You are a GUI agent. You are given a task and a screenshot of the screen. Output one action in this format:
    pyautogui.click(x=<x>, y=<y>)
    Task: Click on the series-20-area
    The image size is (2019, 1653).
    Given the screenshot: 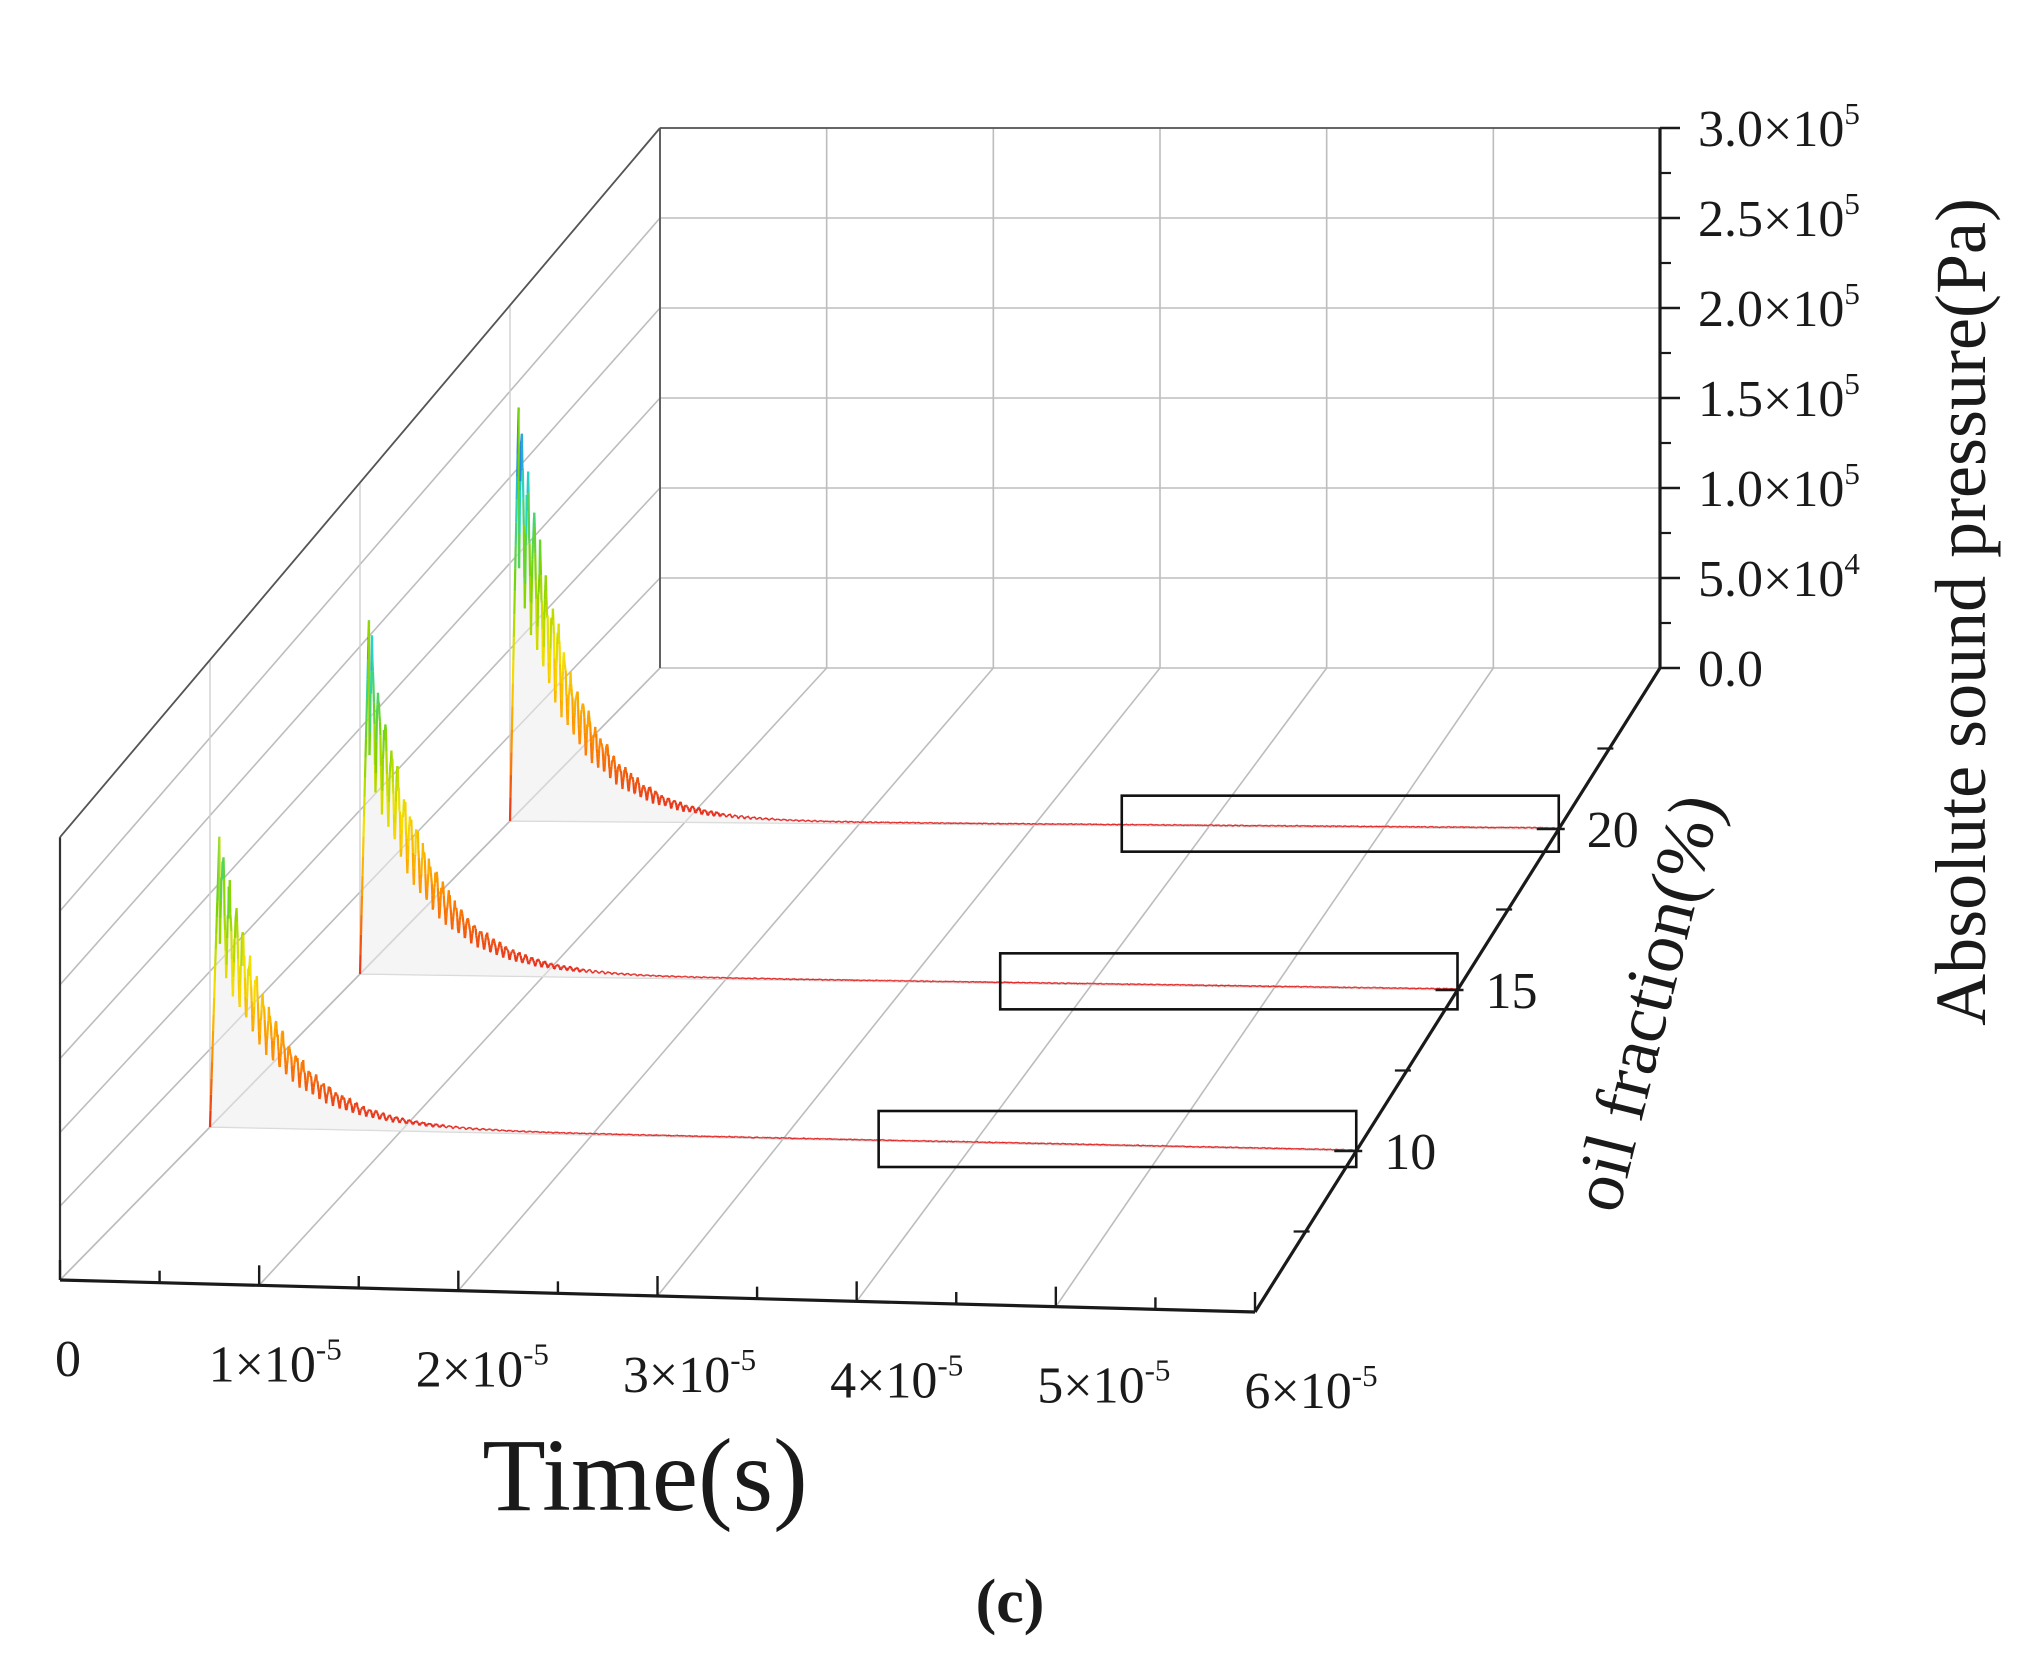 What is the action you would take?
    pyautogui.click(x=1034, y=618)
    